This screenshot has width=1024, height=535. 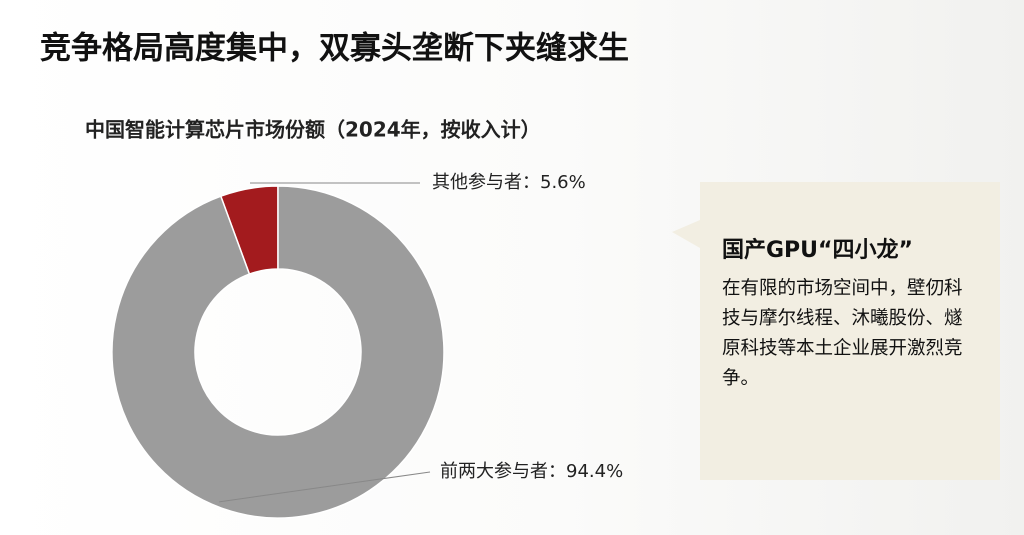 What do you see at coordinates (334, 49) in the screenshot?
I see `slide-title: 竞争格局高度集中，双寡头垄断下夹缝求生` at bounding box center [334, 49].